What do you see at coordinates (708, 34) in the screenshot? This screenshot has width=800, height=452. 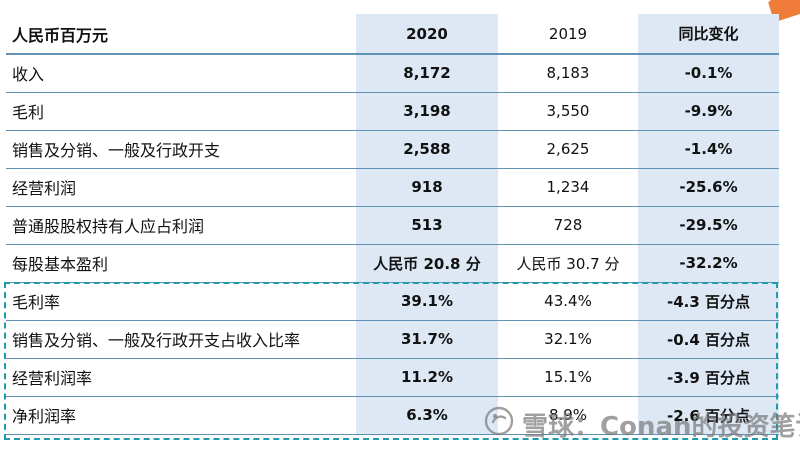 I see `column-header-change: 同比变化` at bounding box center [708, 34].